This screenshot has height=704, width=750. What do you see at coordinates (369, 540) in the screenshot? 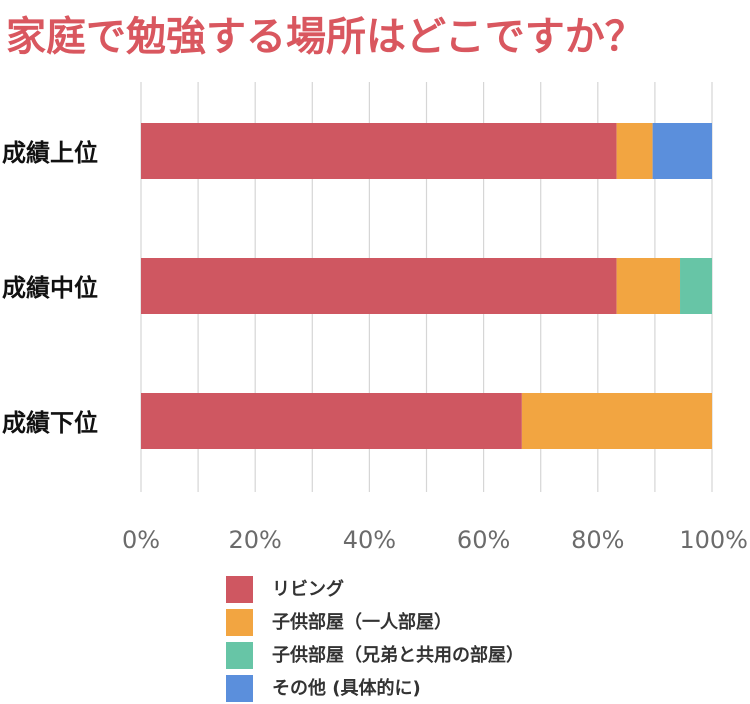
I see `x-tick-label: 40%` at bounding box center [369, 540].